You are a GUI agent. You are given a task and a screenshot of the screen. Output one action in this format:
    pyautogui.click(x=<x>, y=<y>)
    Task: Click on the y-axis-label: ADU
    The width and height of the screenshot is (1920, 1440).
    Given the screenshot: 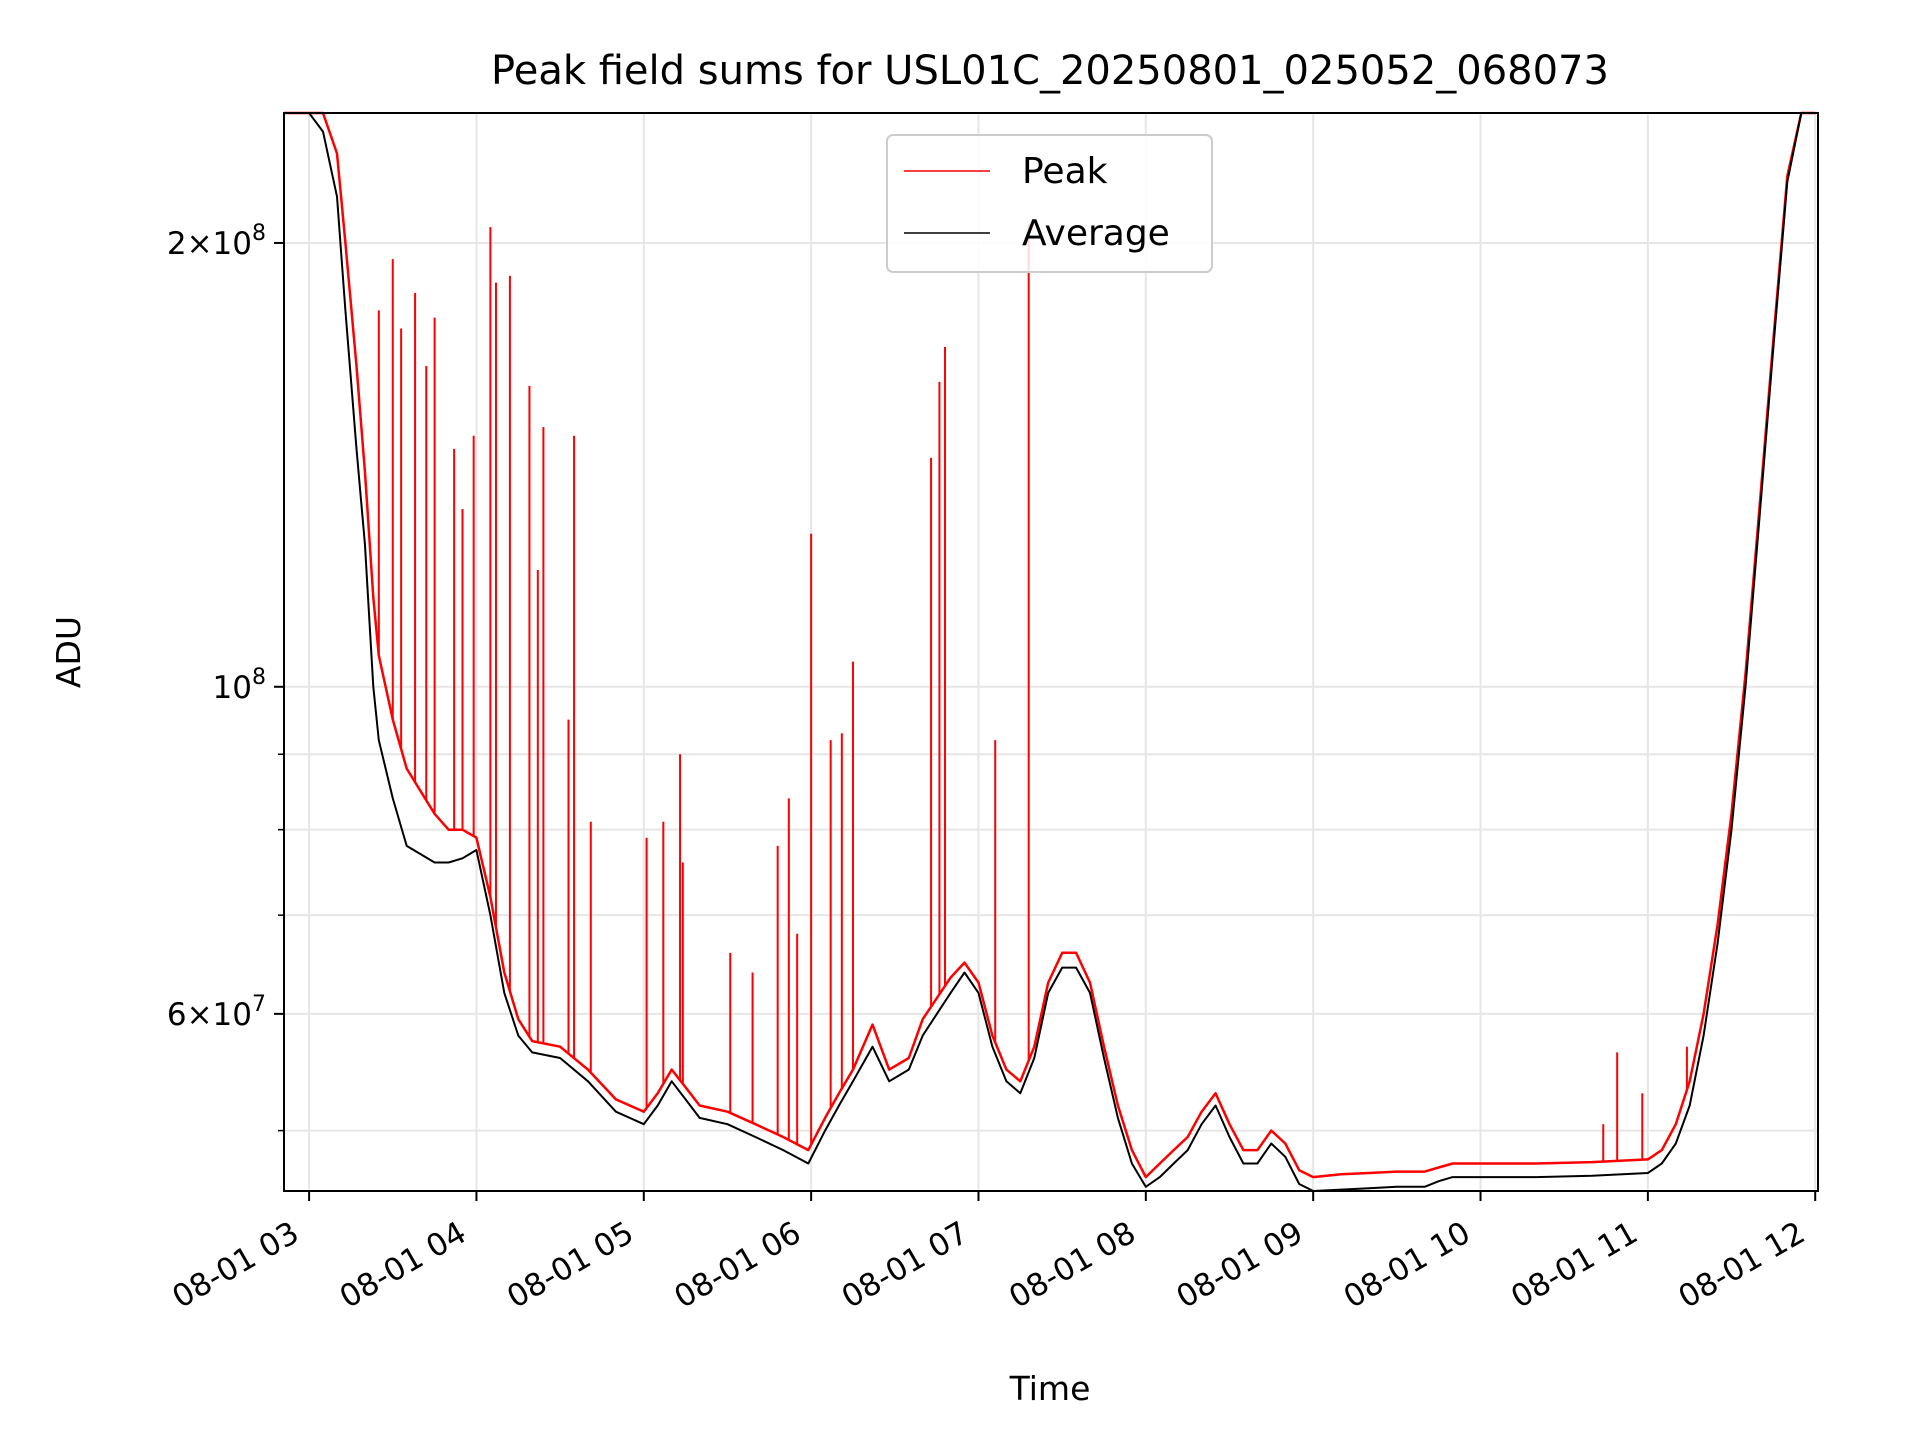 What is the action you would take?
    pyautogui.click(x=68, y=652)
    